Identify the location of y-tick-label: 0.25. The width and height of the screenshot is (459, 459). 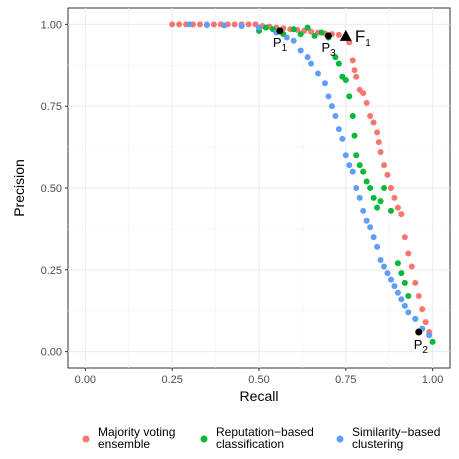
(51, 271).